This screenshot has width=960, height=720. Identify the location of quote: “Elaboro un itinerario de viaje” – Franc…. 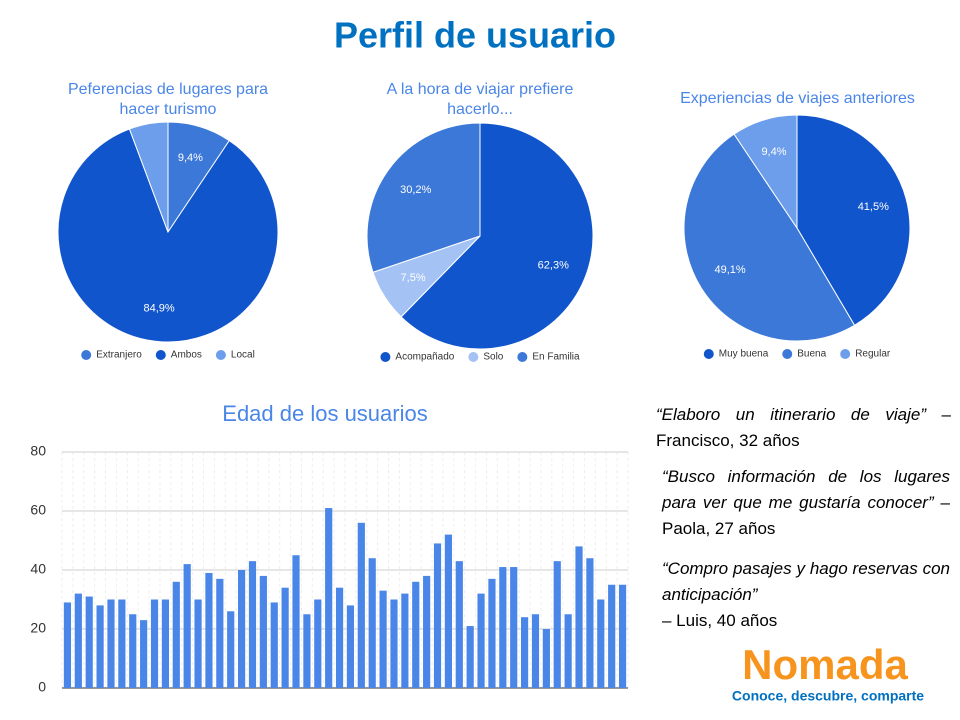
(803, 428).